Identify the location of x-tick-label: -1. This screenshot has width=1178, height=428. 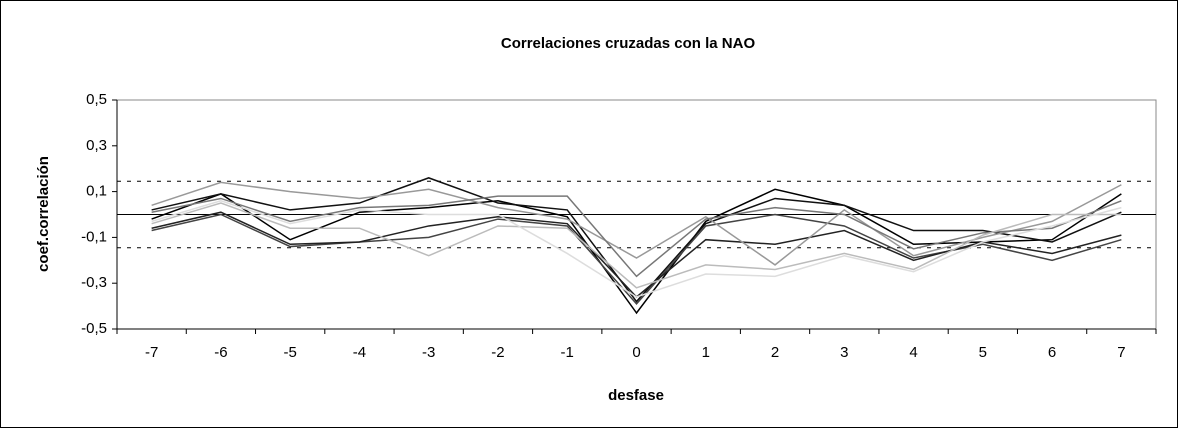
(567, 352).